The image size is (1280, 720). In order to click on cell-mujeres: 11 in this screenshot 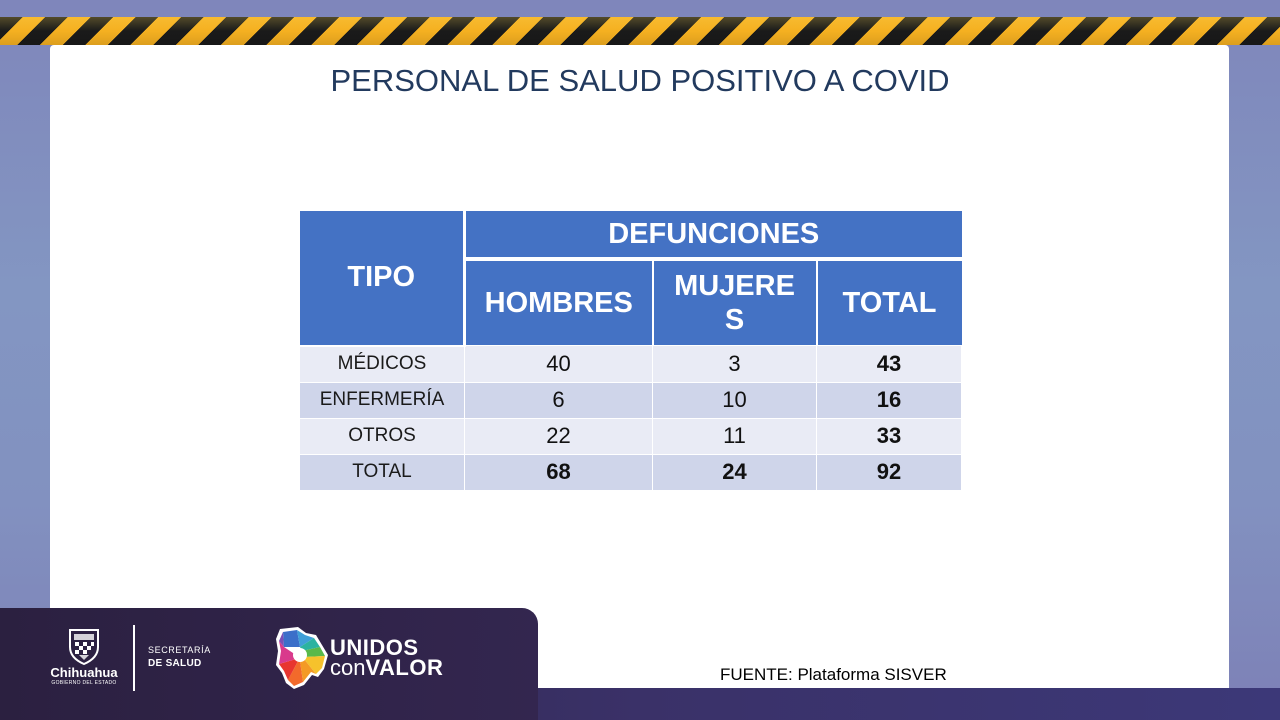, I will do `click(734, 435)`.